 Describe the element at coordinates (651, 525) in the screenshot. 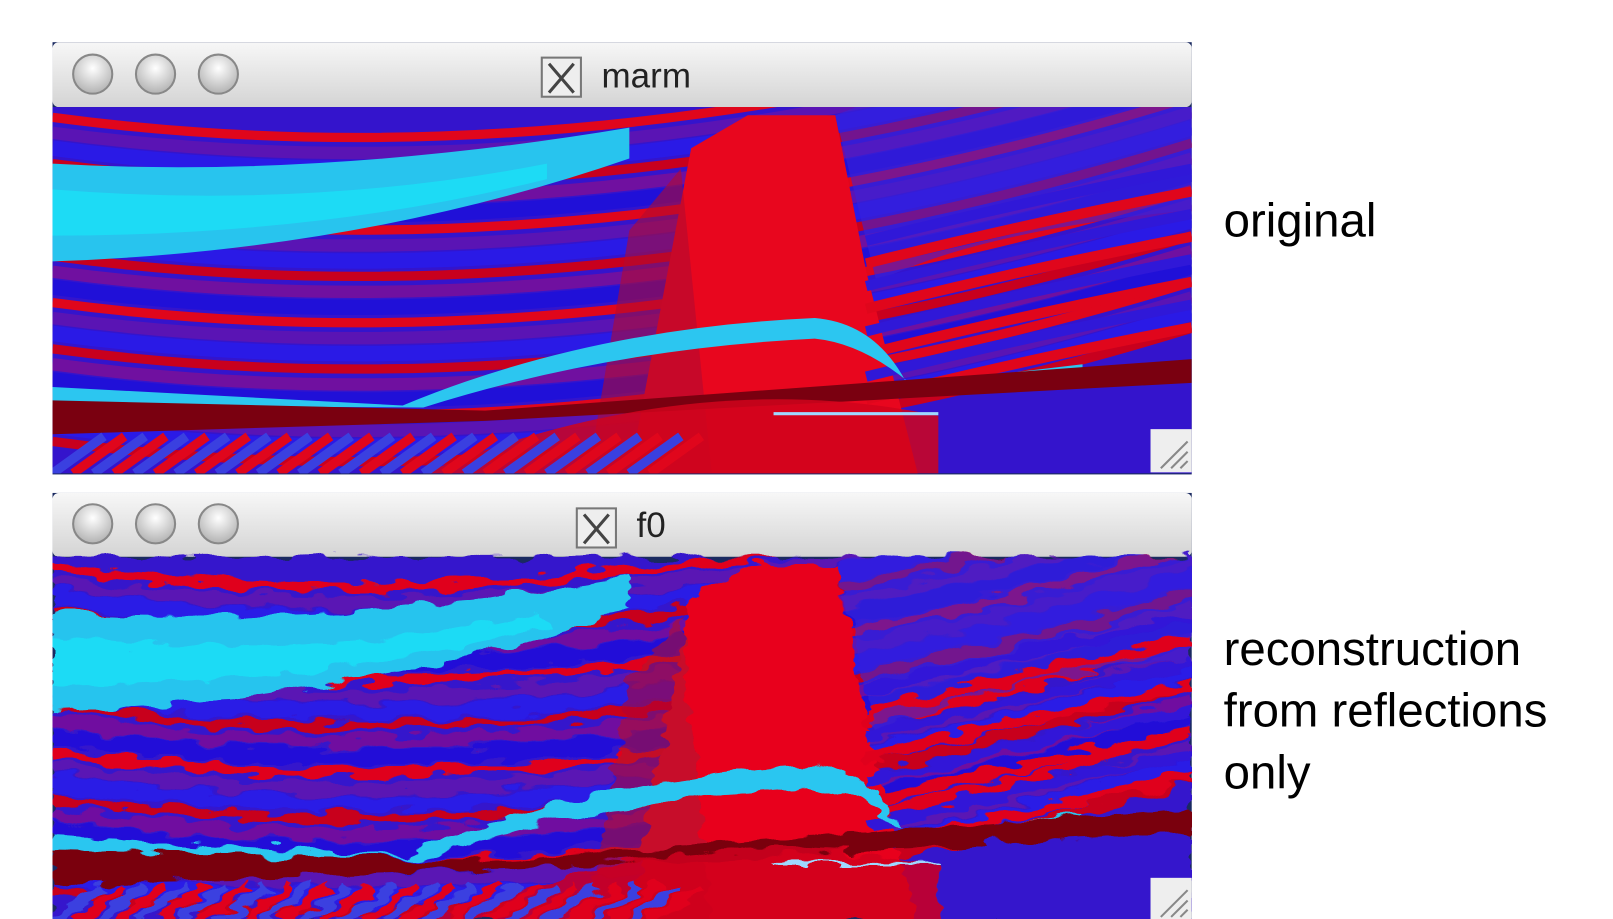

I see `window-title: f0` at that location.